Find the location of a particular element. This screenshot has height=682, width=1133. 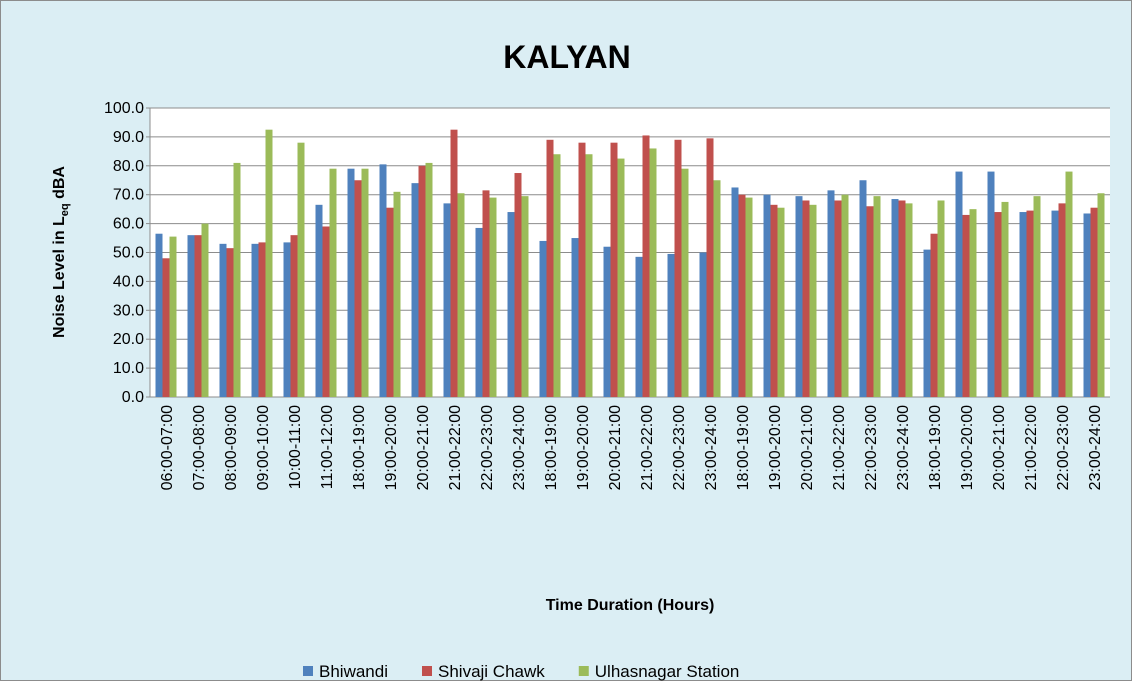

y-tick-label: 90.0 is located at coordinates (128, 137).